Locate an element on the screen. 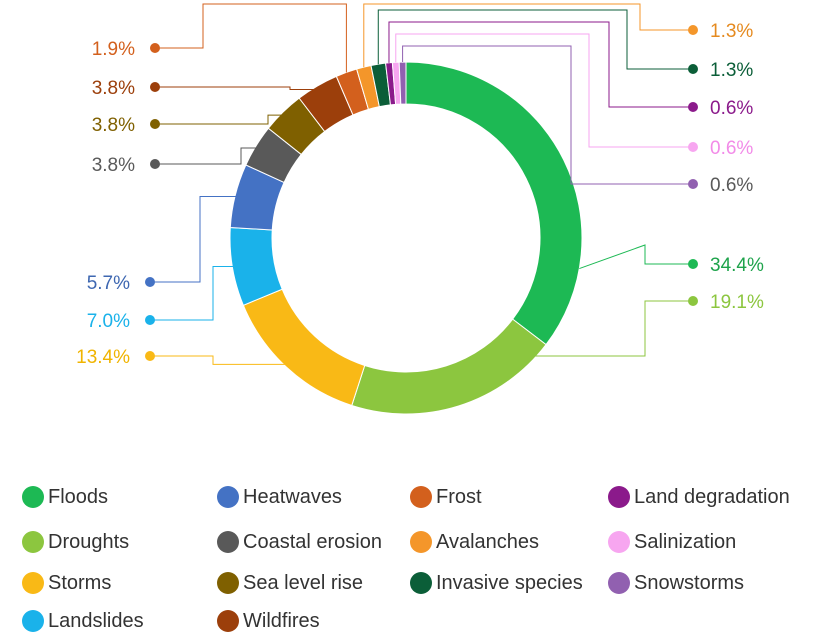 The height and width of the screenshot is (637, 819). legend-swatch-wildfires is located at coordinates (228, 621).